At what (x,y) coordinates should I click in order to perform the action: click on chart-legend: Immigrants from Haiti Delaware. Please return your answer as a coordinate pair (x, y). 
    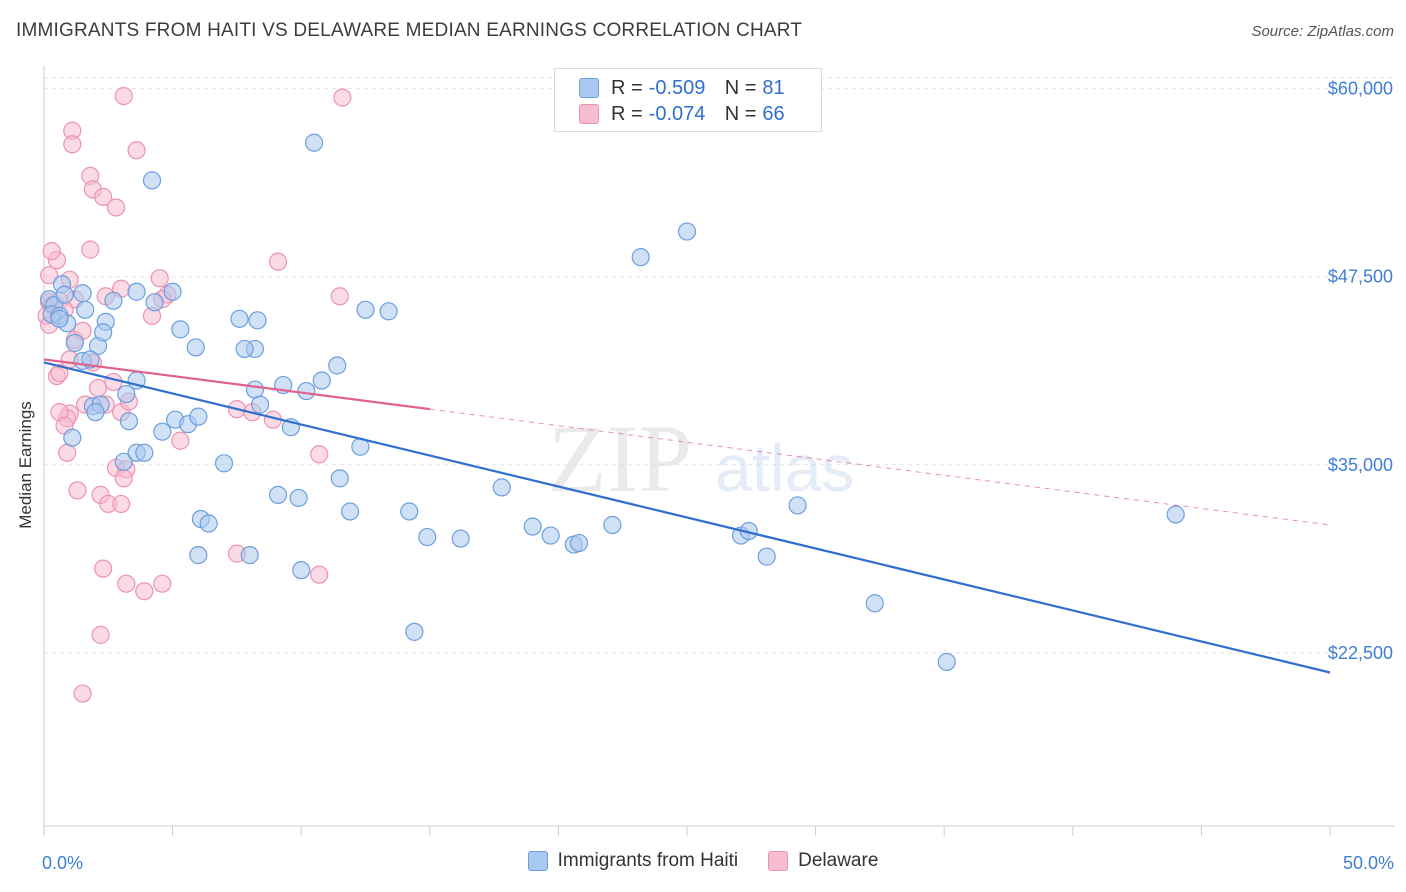
    Looking at the image, I should click on (703, 861).